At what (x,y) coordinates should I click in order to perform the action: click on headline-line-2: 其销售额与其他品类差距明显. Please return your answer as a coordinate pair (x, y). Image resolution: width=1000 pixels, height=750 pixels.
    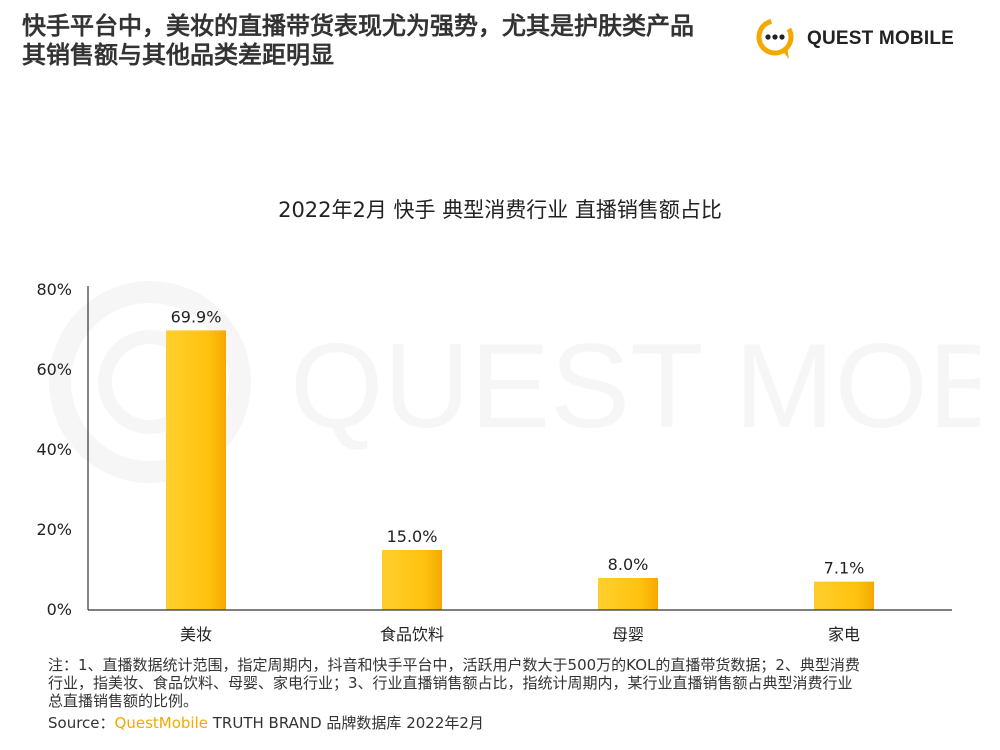
    Looking at the image, I should click on (178, 55).